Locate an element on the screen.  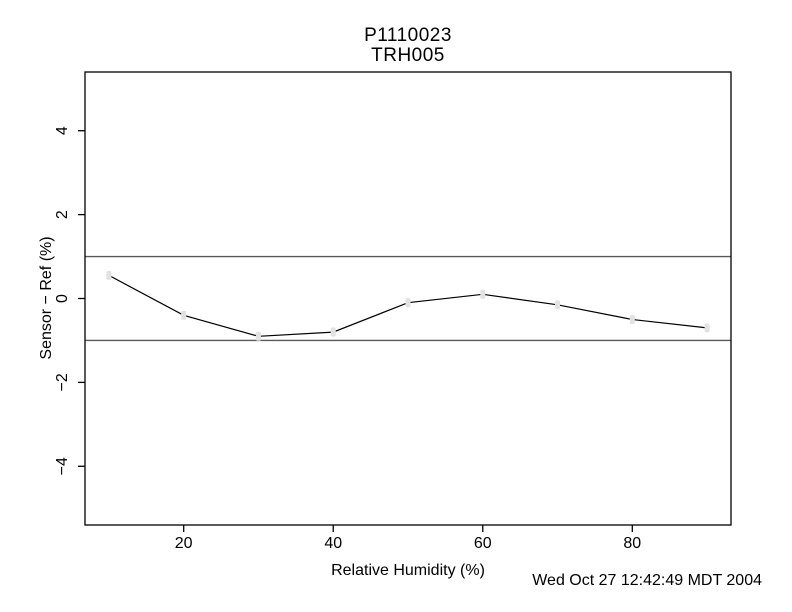
y-tick-label: 4 is located at coordinates (62, 130).